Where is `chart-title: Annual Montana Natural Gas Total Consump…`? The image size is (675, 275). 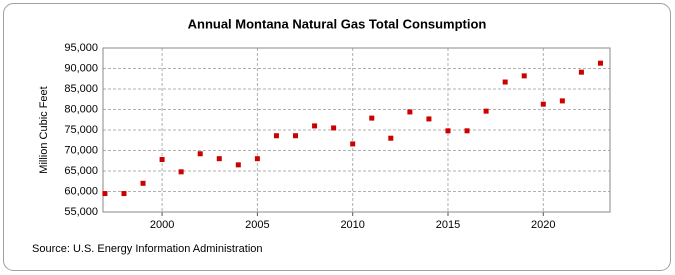
chart-title: Annual Montana Natural Gas Total Consump… is located at coordinates (337, 23).